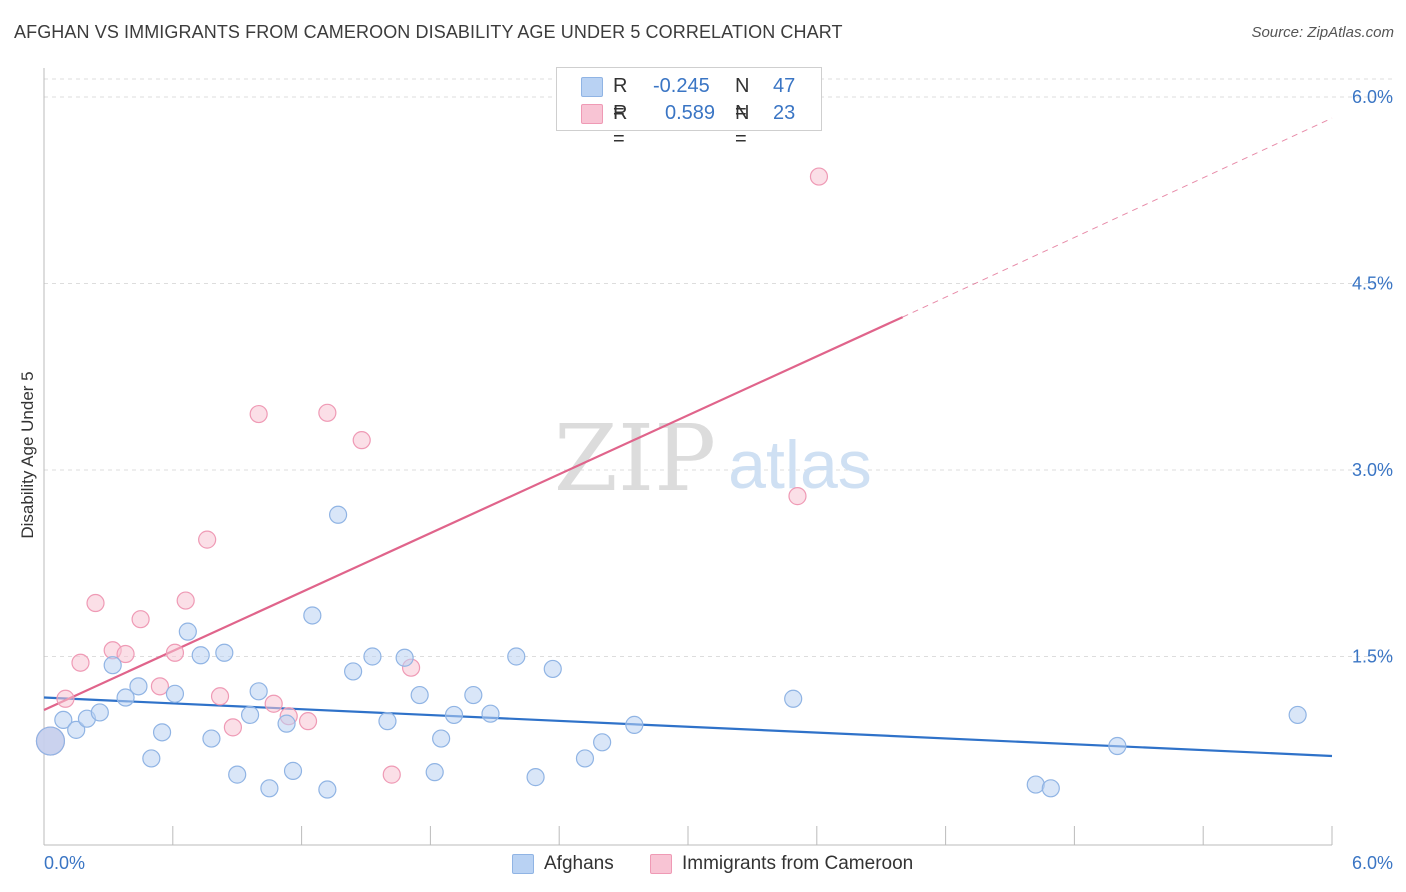 The image size is (1406, 892). Describe the element at coordinates (1322, 32) in the screenshot. I see `source-label: Source: ZipAtlas.com` at that location.